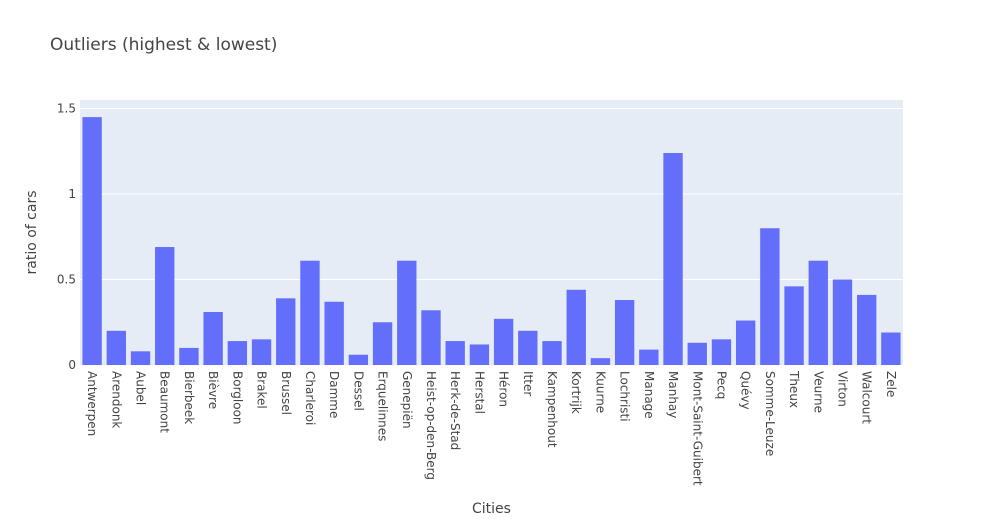 The width and height of the screenshot is (983, 525). I want to click on x-tick-label: Héron, so click(504, 389).